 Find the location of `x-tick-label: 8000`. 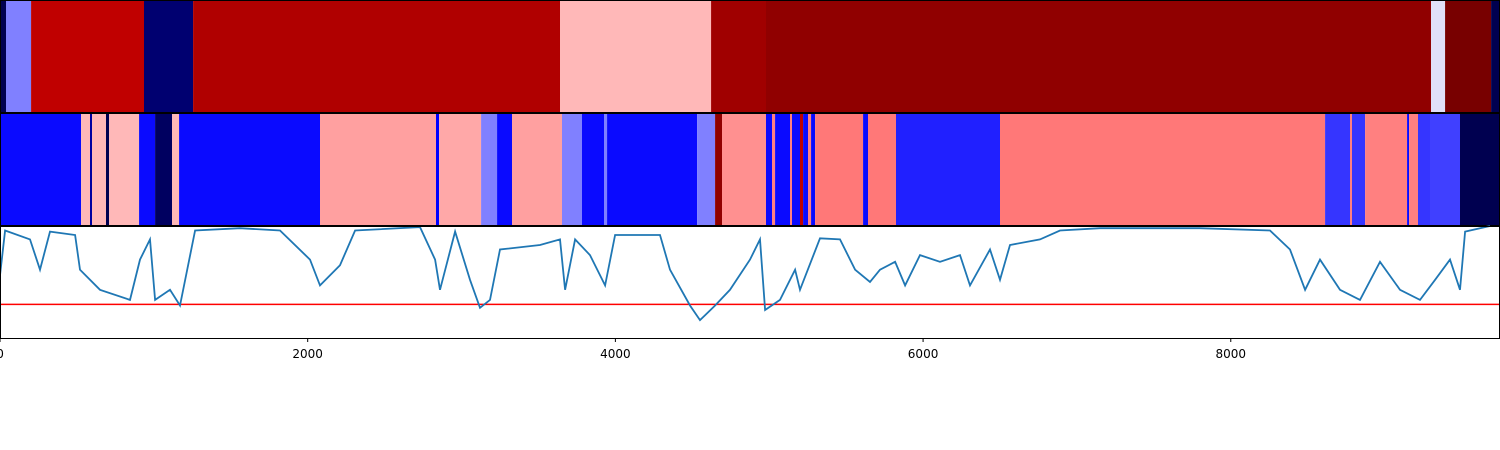

x-tick-label: 8000 is located at coordinates (1230, 354).